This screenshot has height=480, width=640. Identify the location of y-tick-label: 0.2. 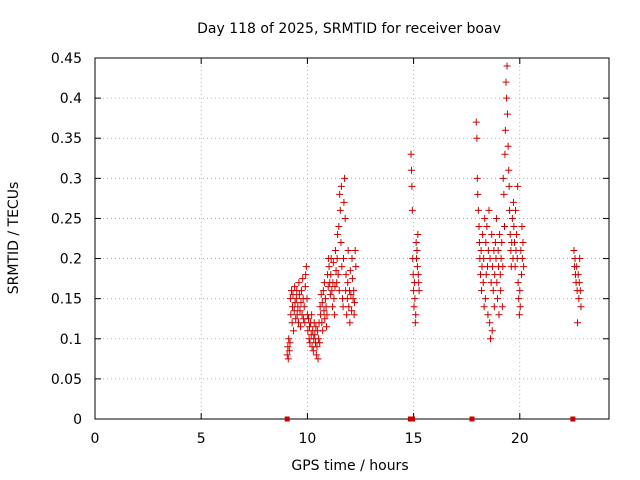
(71, 260).